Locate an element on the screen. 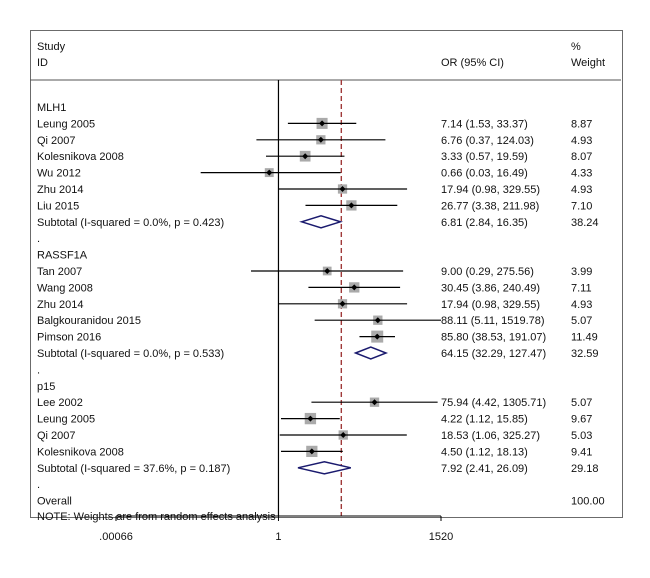 This screenshot has height=578, width=650. study-label: Wu 2012 is located at coordinates (59, 174).